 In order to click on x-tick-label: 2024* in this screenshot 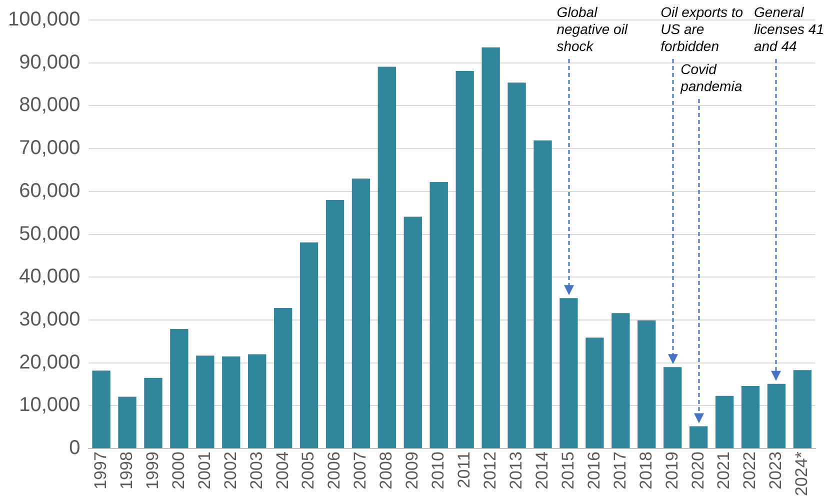, I will do `click(802, 473)`.